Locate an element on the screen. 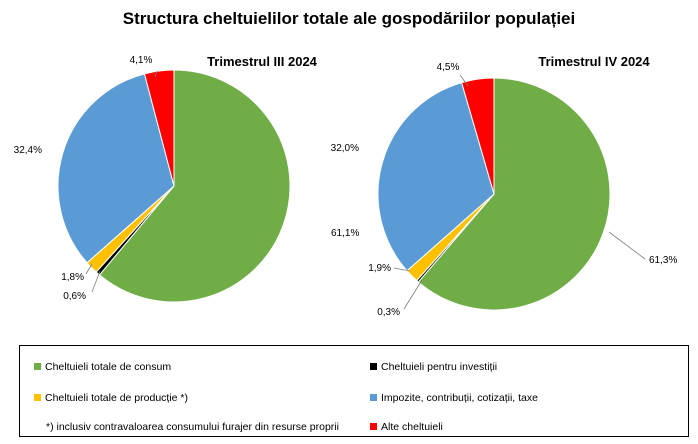 Image resolution: width=698 pixels, height=444 pixels. legend-item-investitii: Cheltuieli pentru investiții is located at coordinates (433, 367).